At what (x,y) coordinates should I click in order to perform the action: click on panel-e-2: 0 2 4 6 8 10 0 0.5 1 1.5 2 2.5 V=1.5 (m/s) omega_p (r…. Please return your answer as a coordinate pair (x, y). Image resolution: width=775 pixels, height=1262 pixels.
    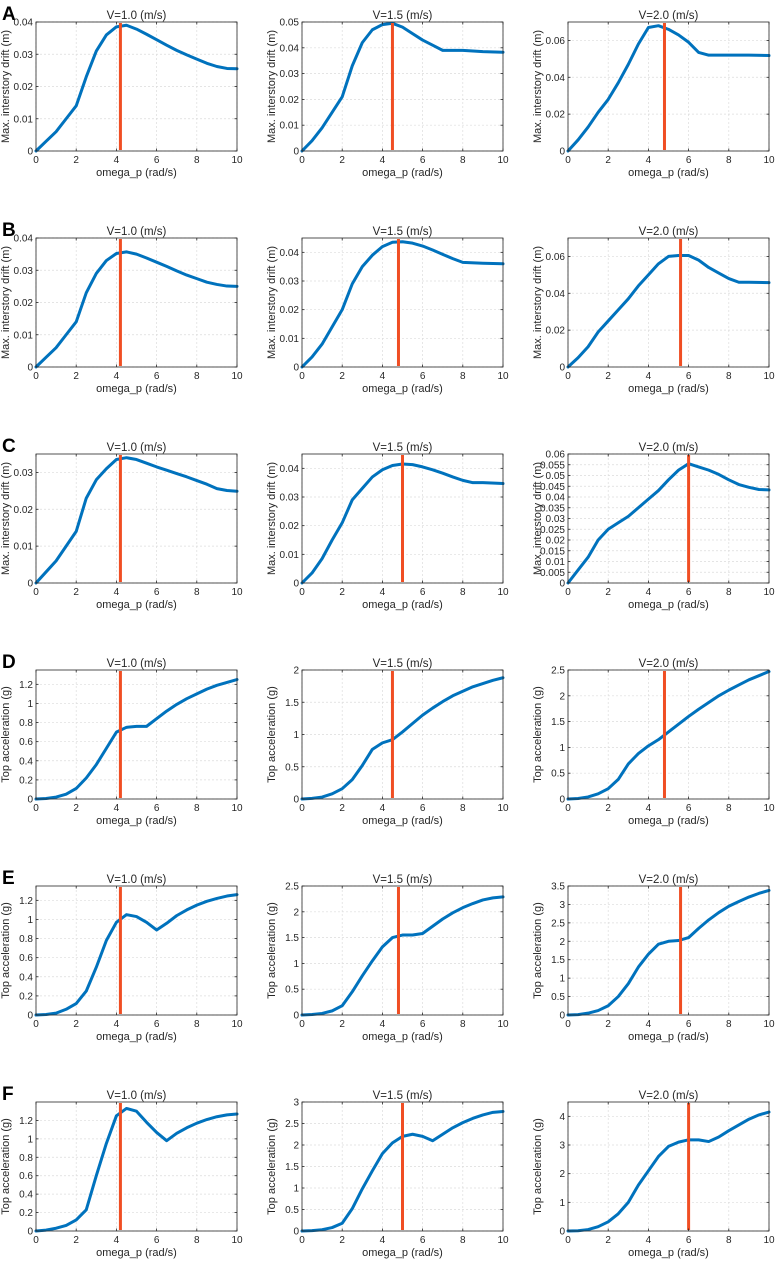
    Looking at the image, I should click on (387, 958).